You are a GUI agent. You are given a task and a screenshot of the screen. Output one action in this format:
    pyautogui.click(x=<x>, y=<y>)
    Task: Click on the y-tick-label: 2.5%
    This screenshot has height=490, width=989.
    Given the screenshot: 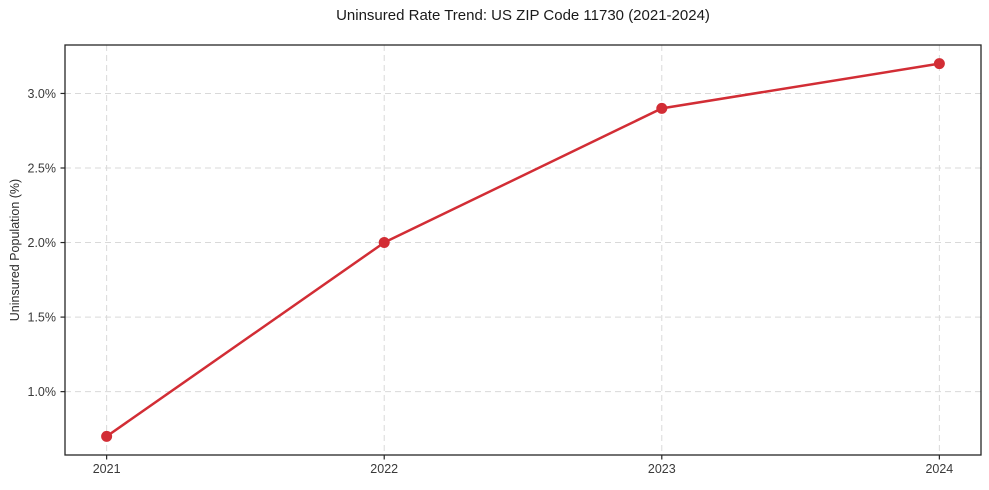 What is the action you would take?
    pyautogui.click(x=42, y=169)
    